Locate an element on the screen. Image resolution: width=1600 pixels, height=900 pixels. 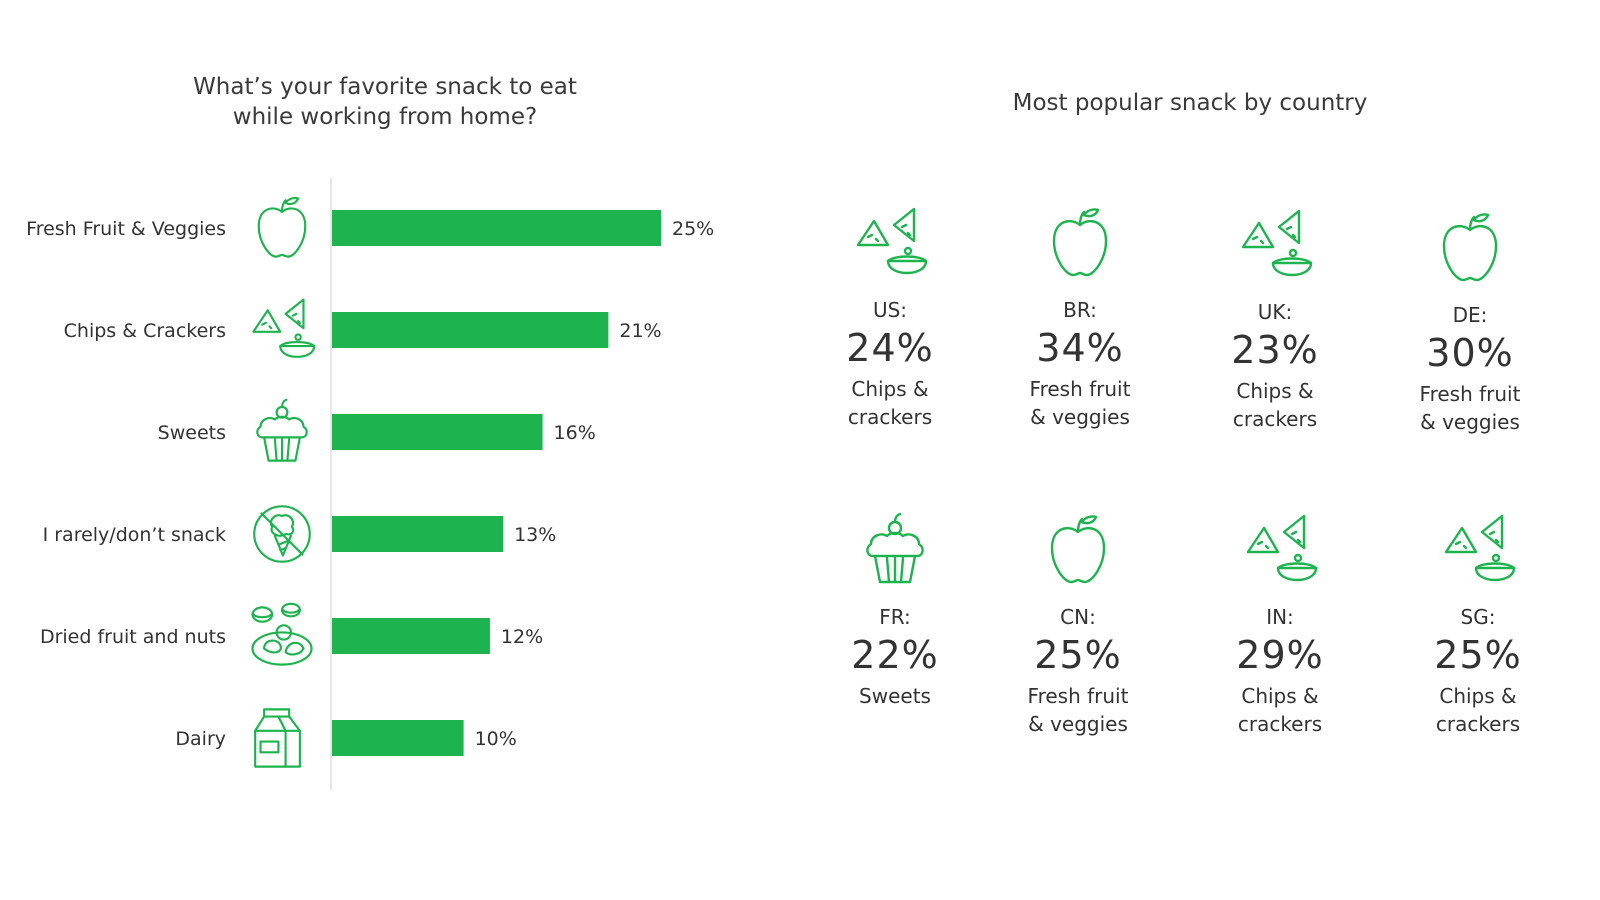
no-snack-icon is located at coordinates (281, 533).